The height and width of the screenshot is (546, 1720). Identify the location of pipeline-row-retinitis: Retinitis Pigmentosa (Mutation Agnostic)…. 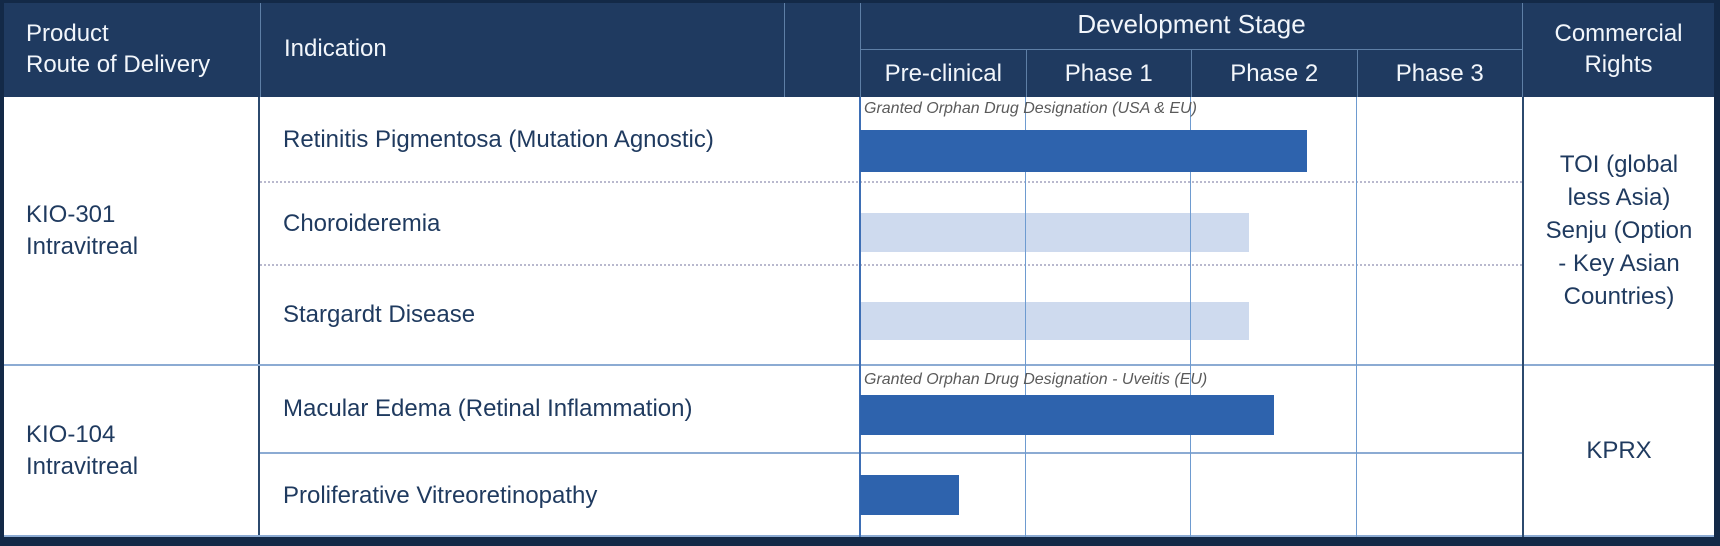
(891, 139).